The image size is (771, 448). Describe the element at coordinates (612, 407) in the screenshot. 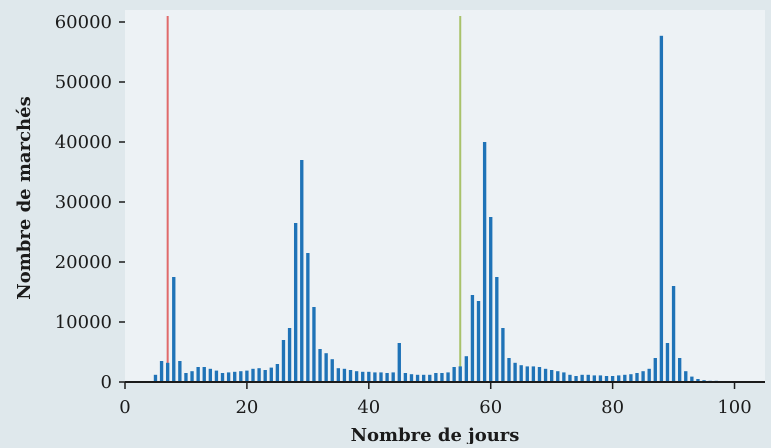

I see `x-tick-label: 80` at that location.